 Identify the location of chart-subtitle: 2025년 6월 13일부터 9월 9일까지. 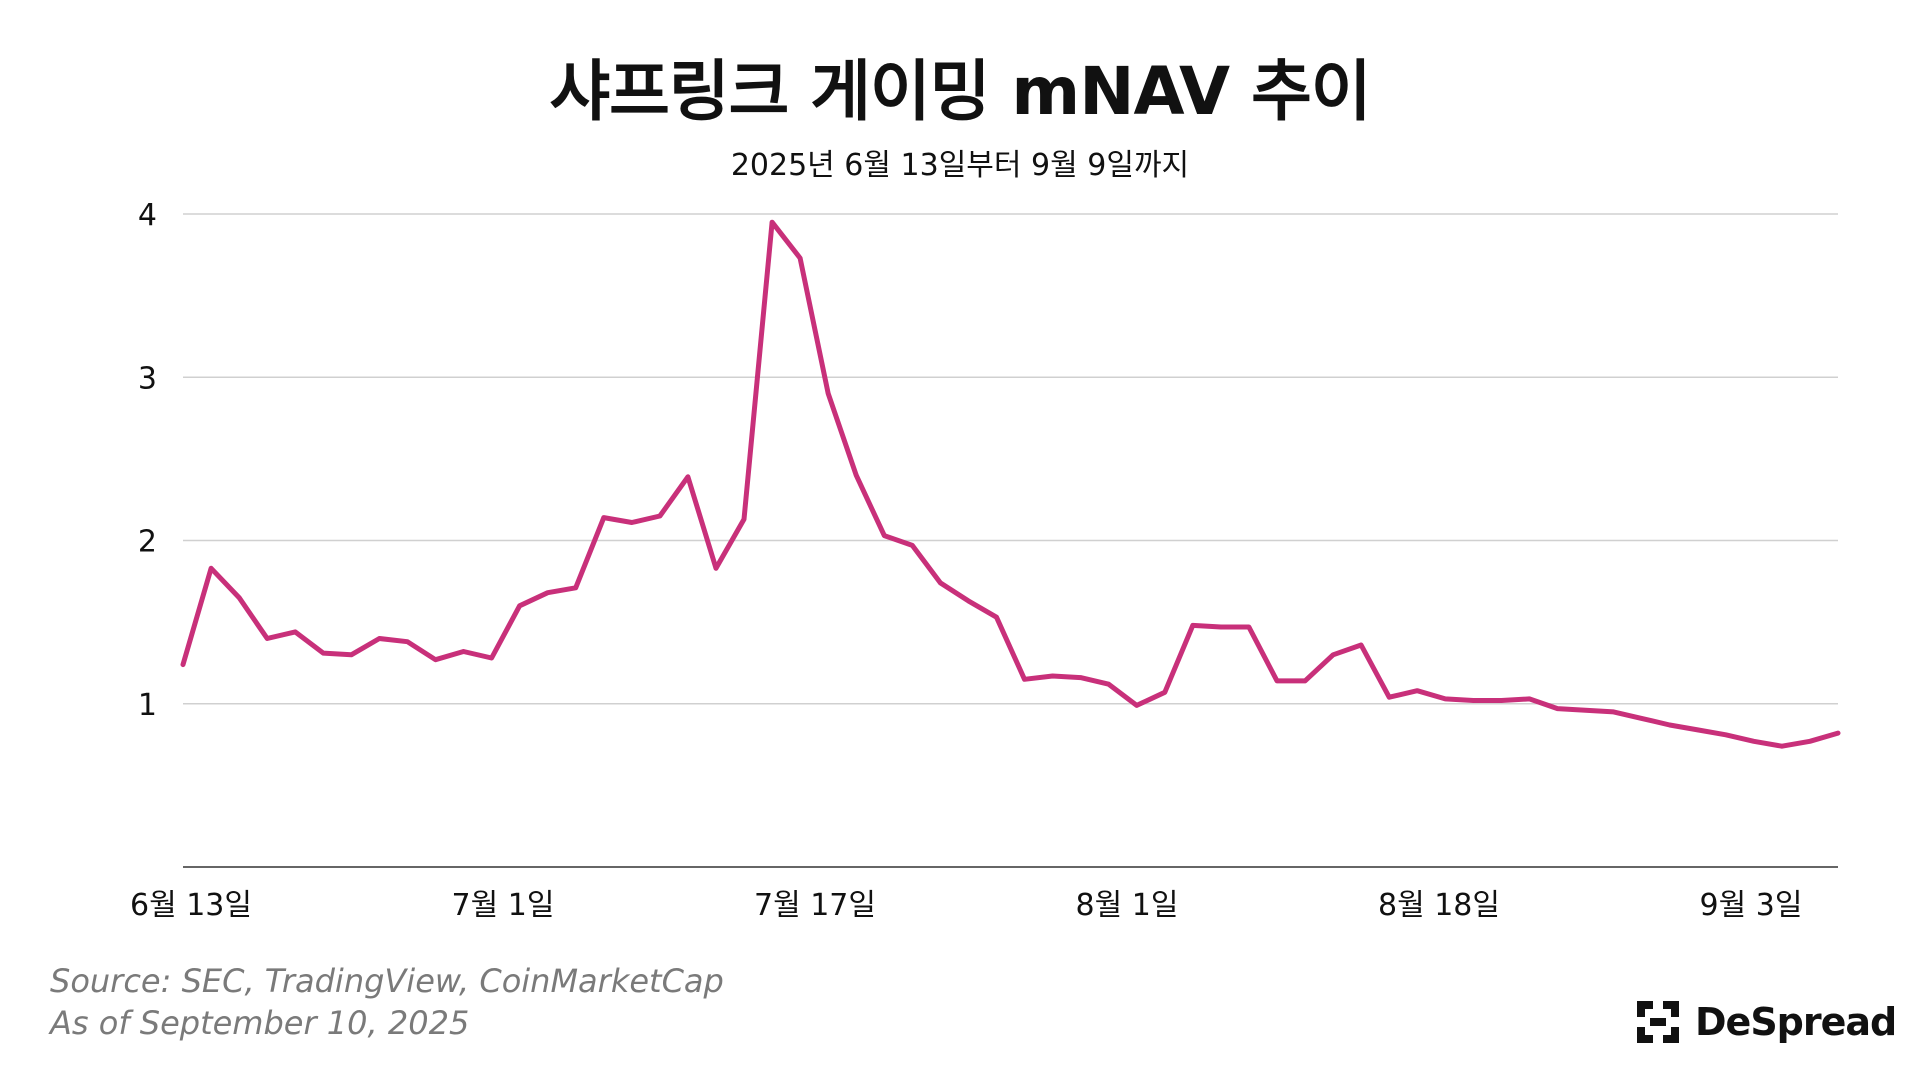
(960, 165).